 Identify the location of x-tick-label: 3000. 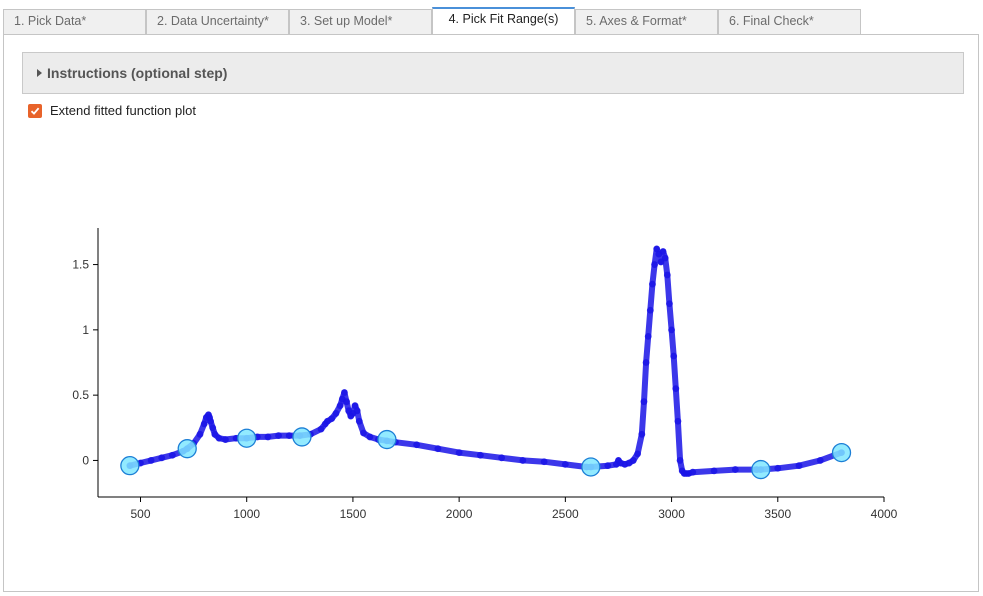
(671, 514).